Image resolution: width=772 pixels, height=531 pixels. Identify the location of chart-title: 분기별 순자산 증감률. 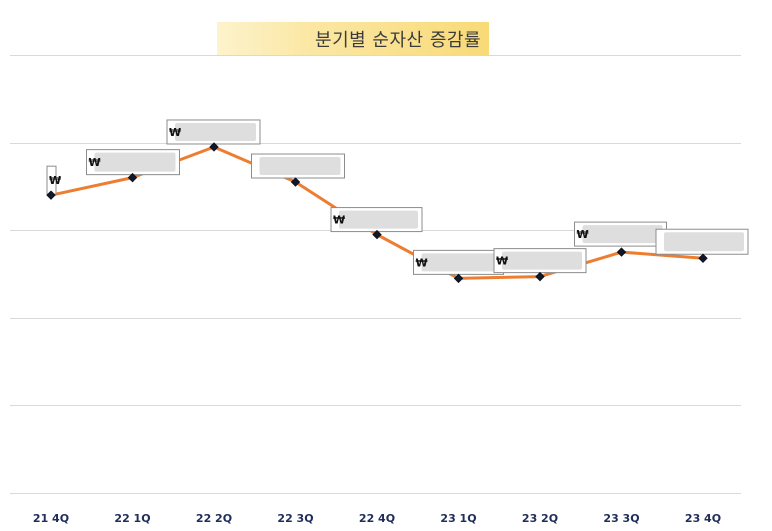
(353, 39).